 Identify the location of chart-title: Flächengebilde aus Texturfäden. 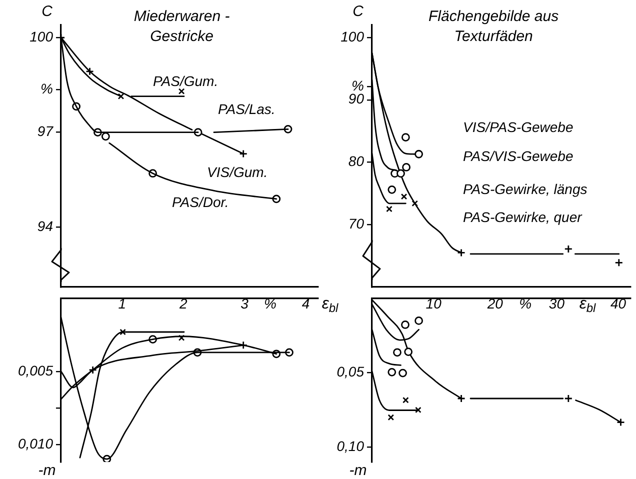
(494, 27).